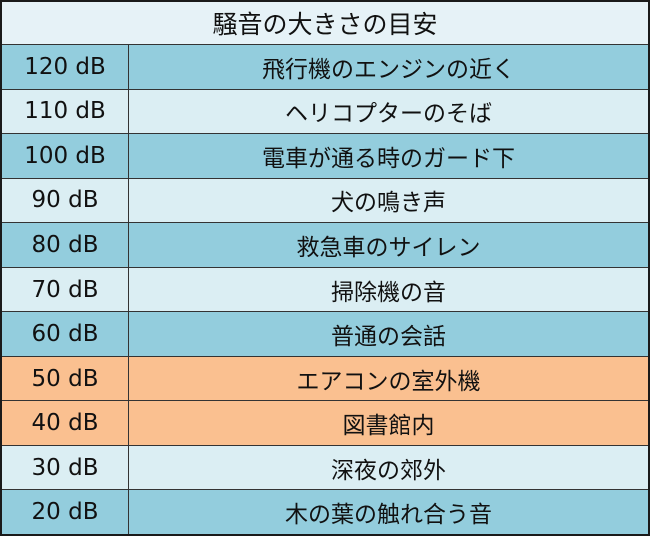 The image size is (650, 536). What do you see at coordinates (65, 378) in the screenshot?
I see `decibel-cell: 50 dB` at bounding box center [65, 378].